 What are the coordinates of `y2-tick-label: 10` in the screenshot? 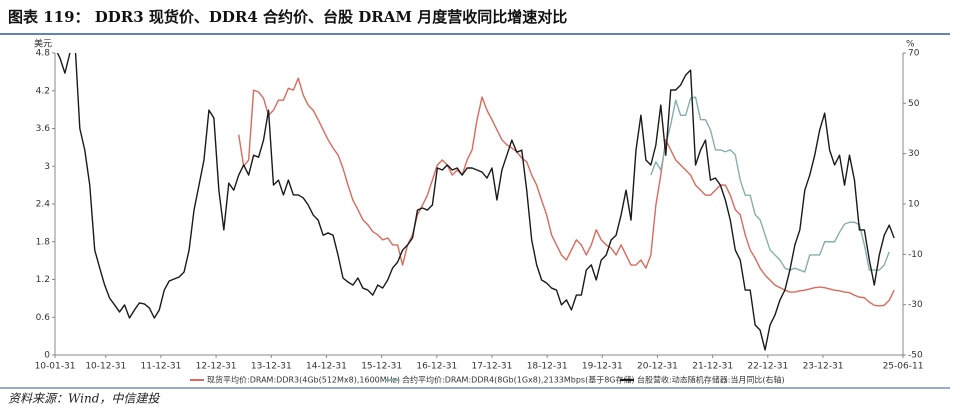 It's located at (914, 205).